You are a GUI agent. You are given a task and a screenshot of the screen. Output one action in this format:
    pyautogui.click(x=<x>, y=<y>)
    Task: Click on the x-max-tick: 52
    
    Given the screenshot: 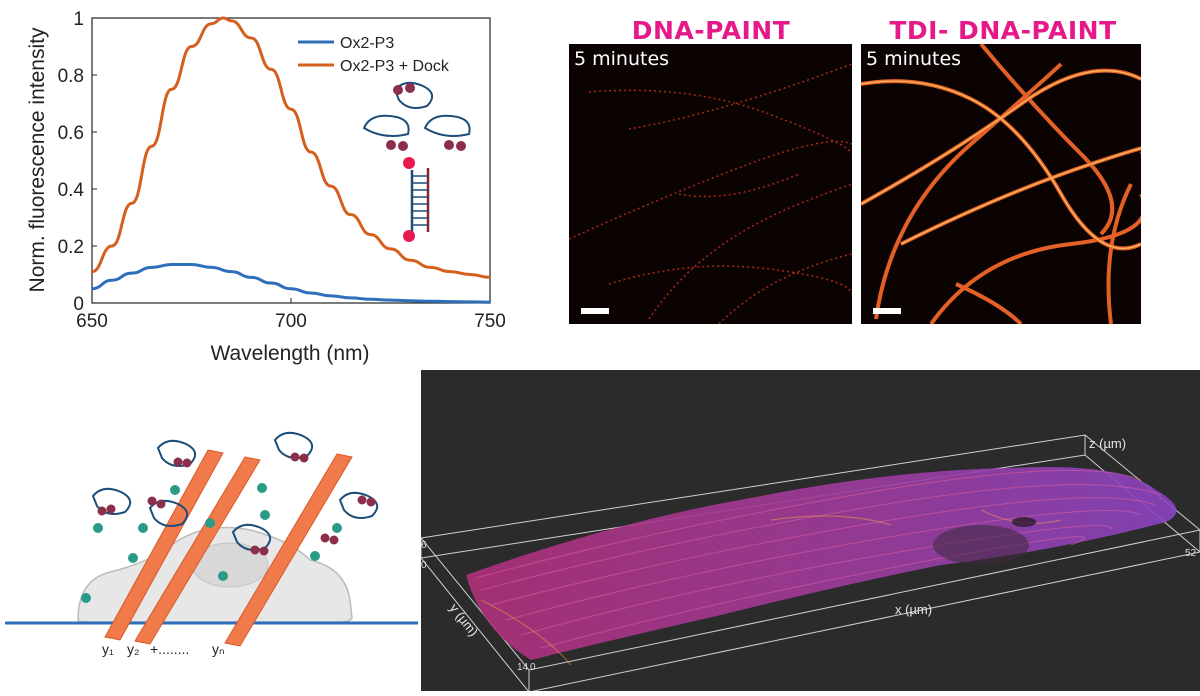 What is the action you would take?
    pyautogui.click(x=1191, y=553)
    